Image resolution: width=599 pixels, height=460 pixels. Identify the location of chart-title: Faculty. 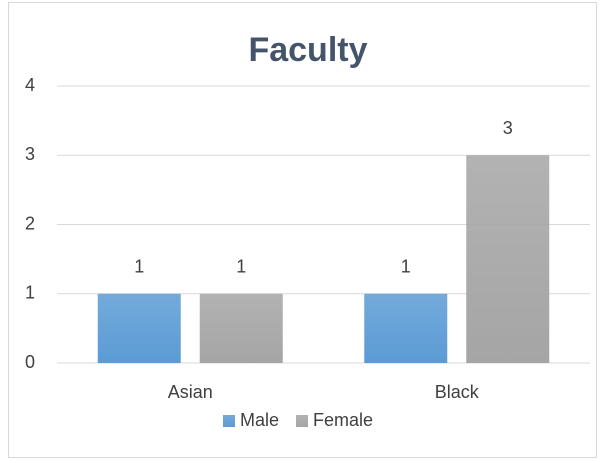
(307, 50).